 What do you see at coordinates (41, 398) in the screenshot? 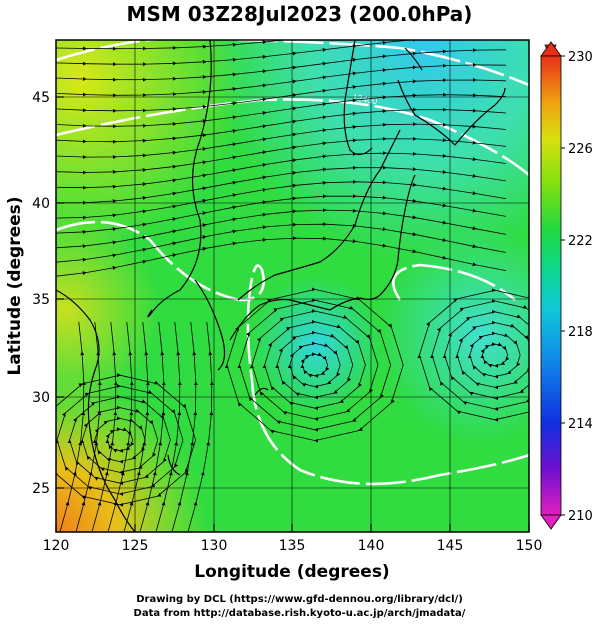
I see `y-tick-label: 30` at bounding box center [41, 398].